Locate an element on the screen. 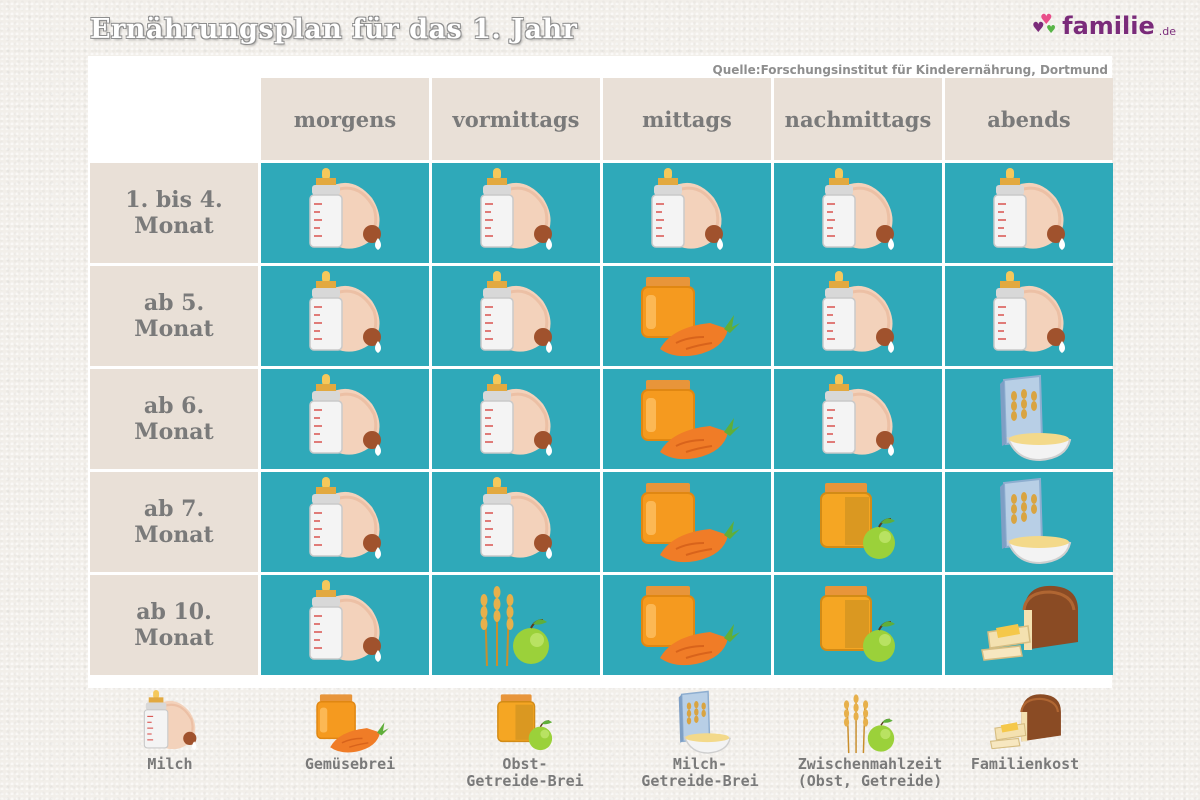 The width and height of the screenshot is (1200, 800). row-header: ab 5. Monat is located at coordinates (174, 316).